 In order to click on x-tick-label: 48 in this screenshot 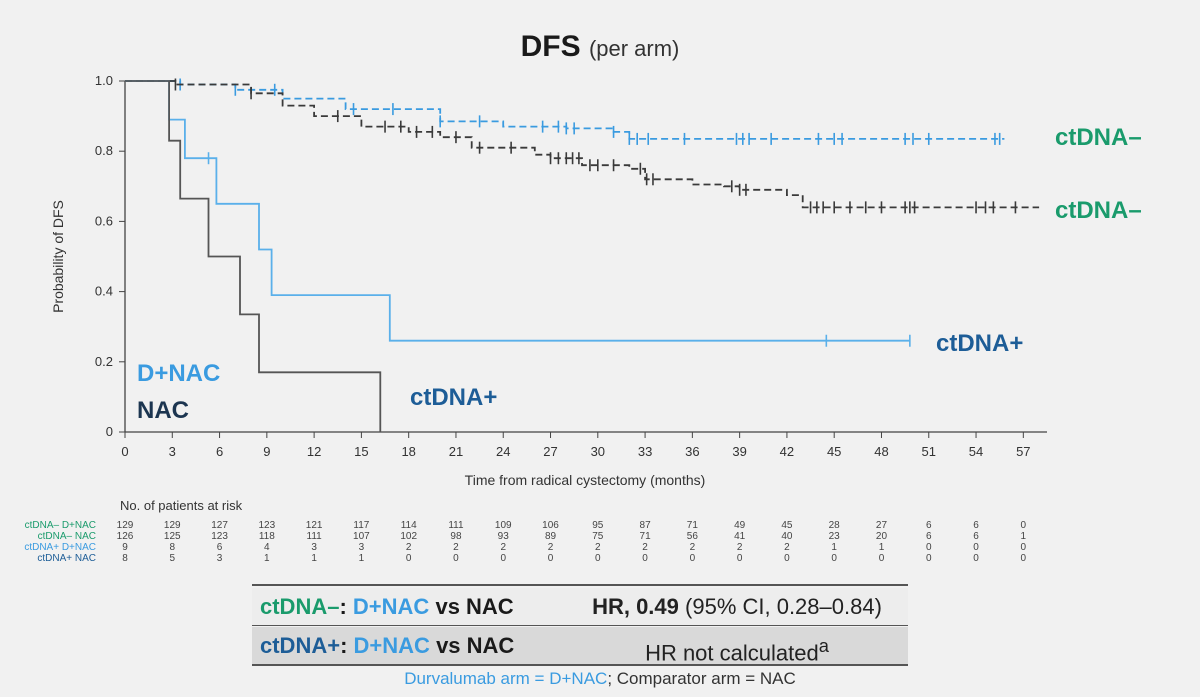, I will do `click(881, 451)`.